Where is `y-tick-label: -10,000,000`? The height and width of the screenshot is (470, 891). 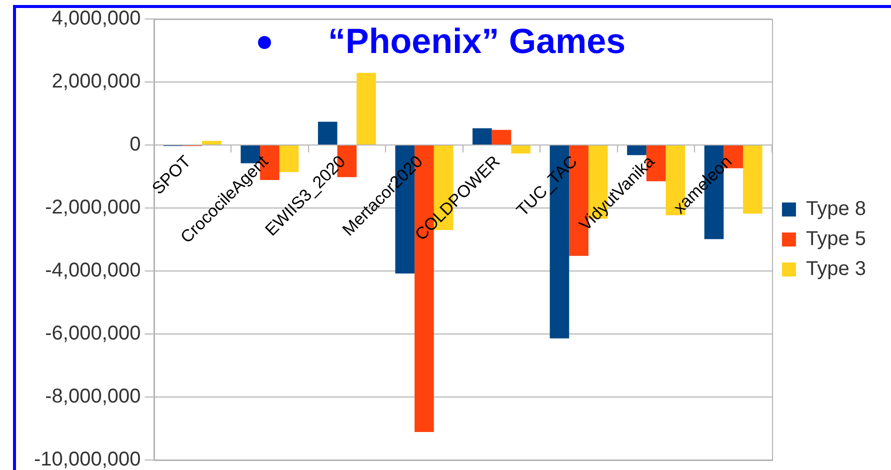
y-tick-label: -10,000,000 is located at coordinates (87, 459).